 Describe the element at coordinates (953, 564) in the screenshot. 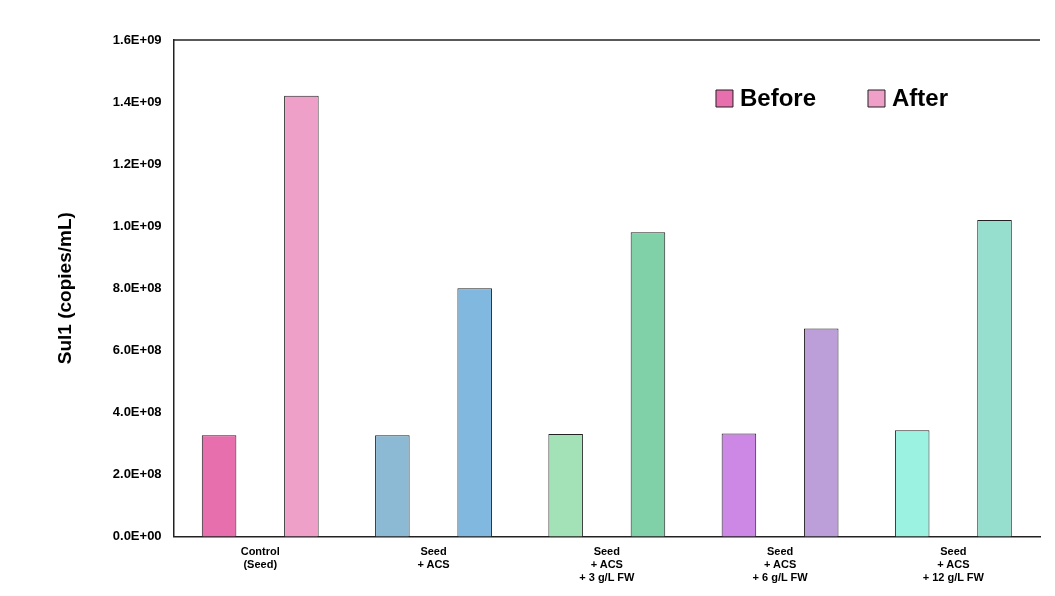

I see `x-tick-label: Seed + ACS + 12 g/L FW` at that location.